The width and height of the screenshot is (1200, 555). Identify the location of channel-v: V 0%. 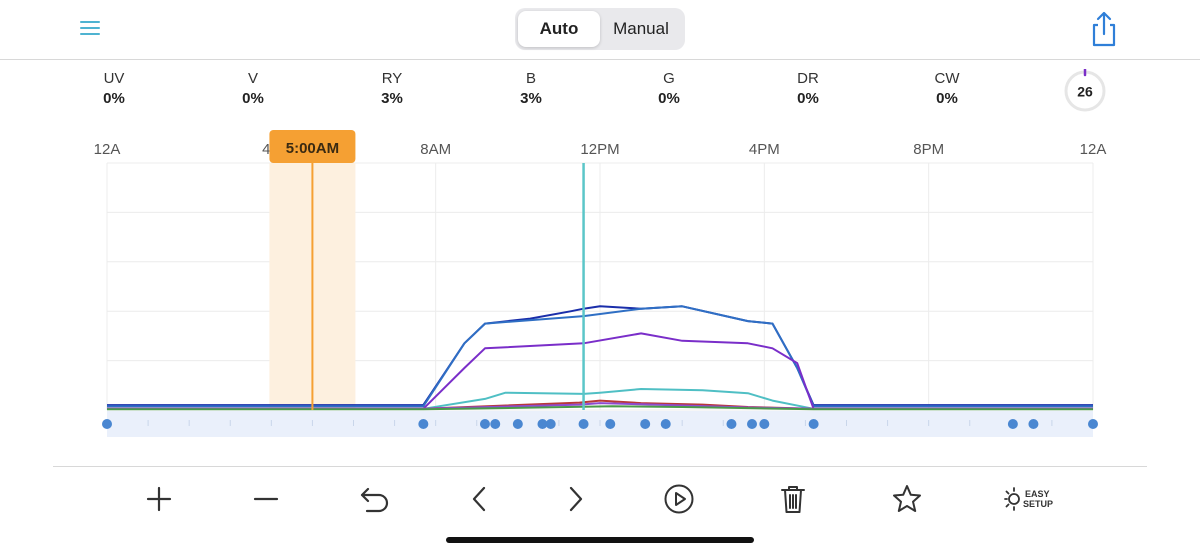
(253, 88).